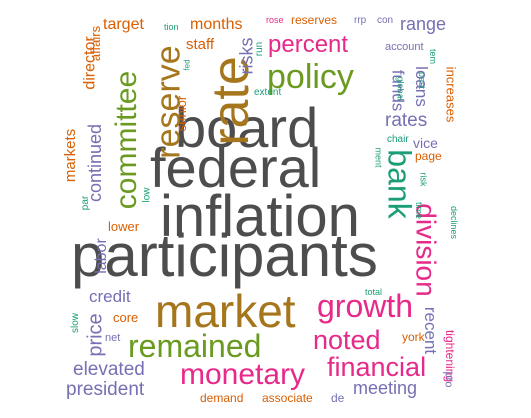 Image resolution: width=531 pixels, height=418 pixels. I want to click on word-noted: noted, so click(347, 340).